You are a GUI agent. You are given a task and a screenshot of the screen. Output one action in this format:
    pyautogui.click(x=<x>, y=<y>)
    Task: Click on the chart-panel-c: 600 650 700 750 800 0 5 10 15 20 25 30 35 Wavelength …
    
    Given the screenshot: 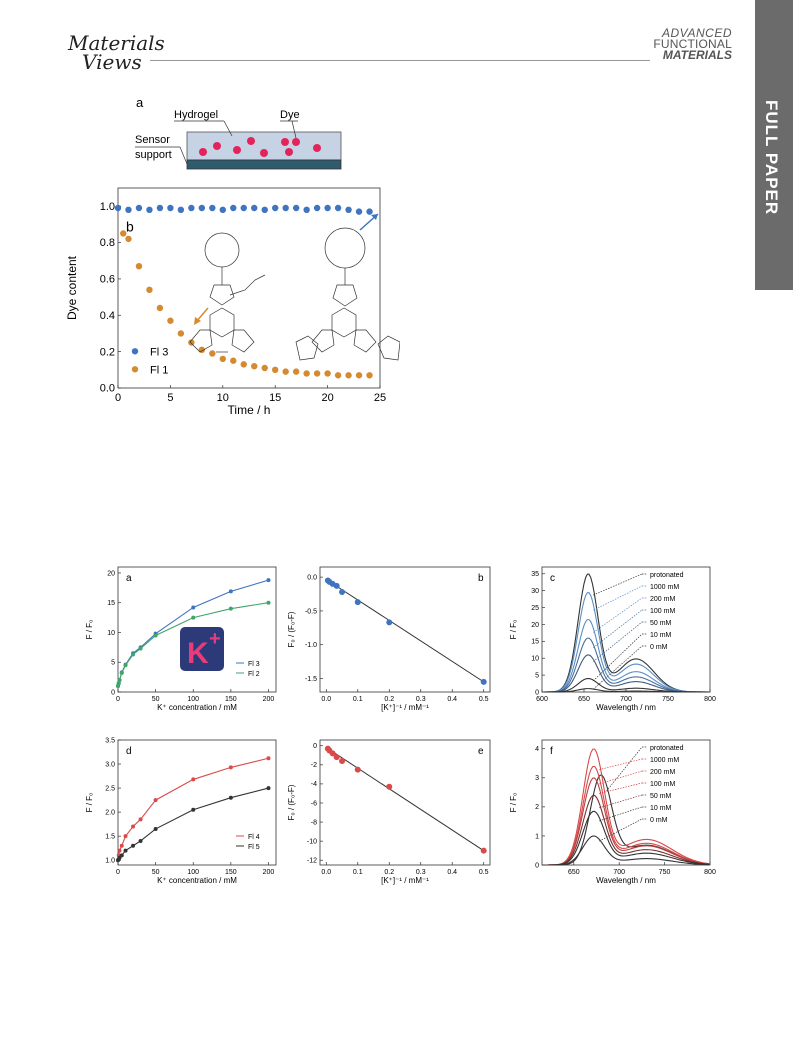 What is the action you would take?
    pyautogui.click(x=612, y=639)
    